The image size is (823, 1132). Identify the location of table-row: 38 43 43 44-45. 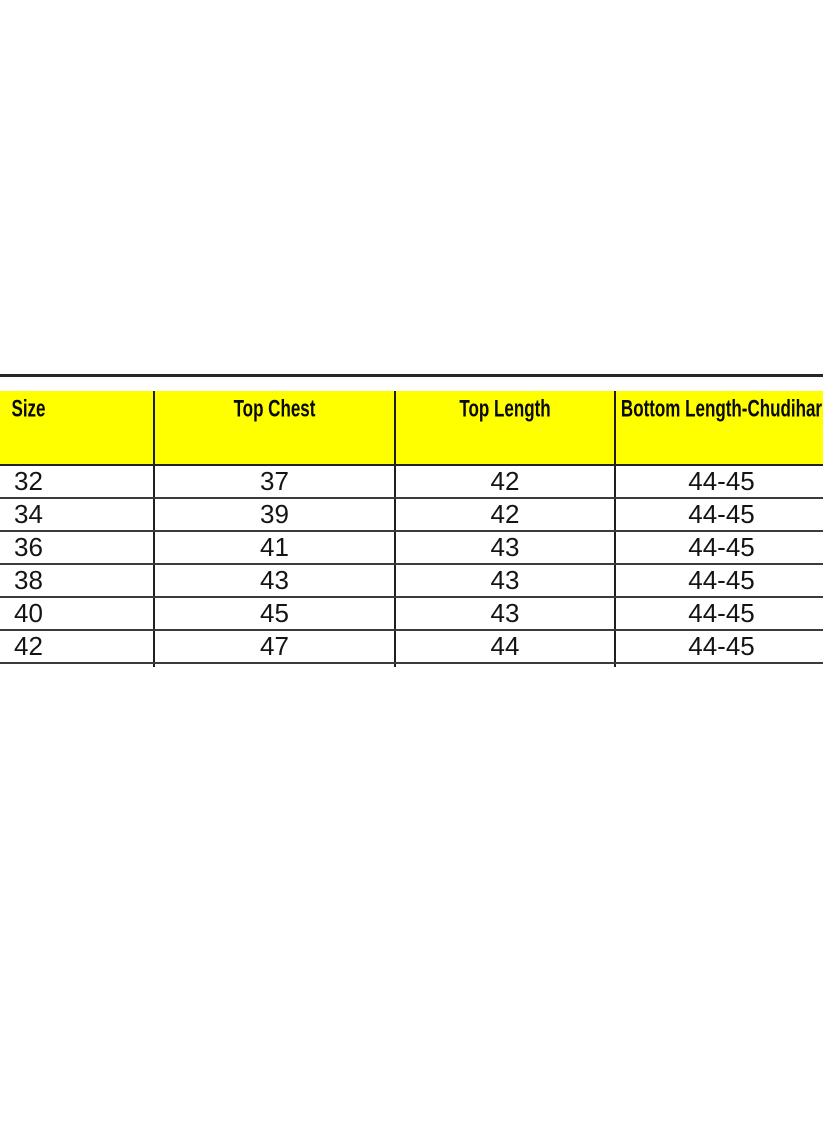
(411, 581).